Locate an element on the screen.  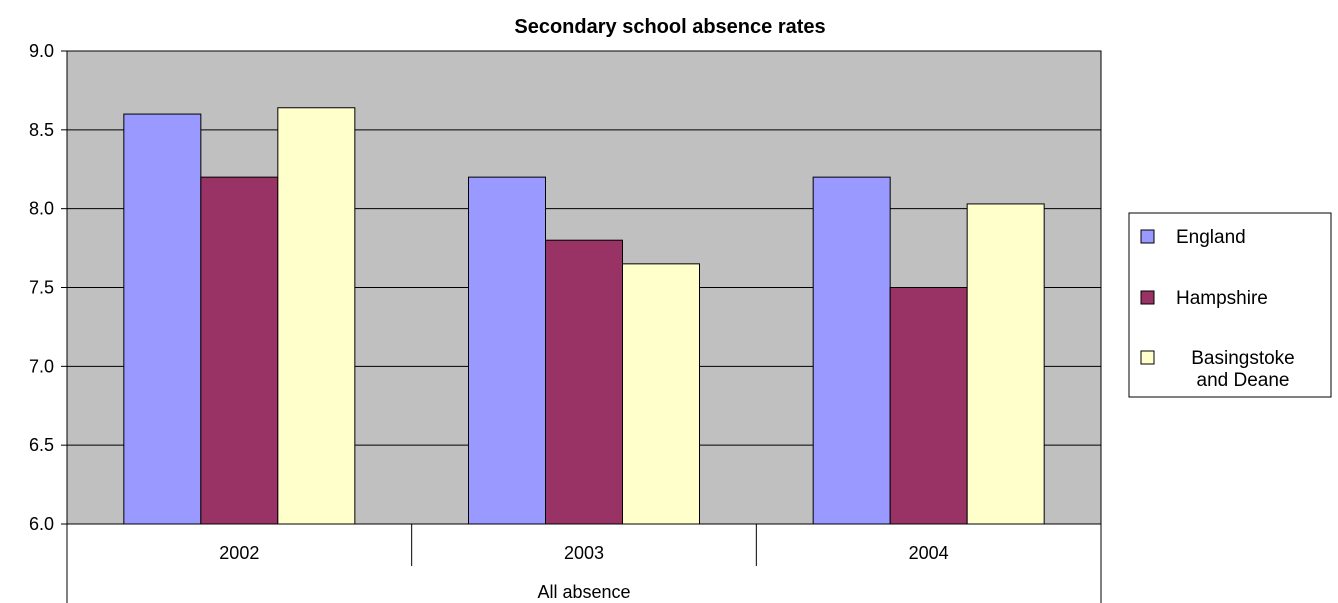
legend-box is located at coordinates (1230, 305).